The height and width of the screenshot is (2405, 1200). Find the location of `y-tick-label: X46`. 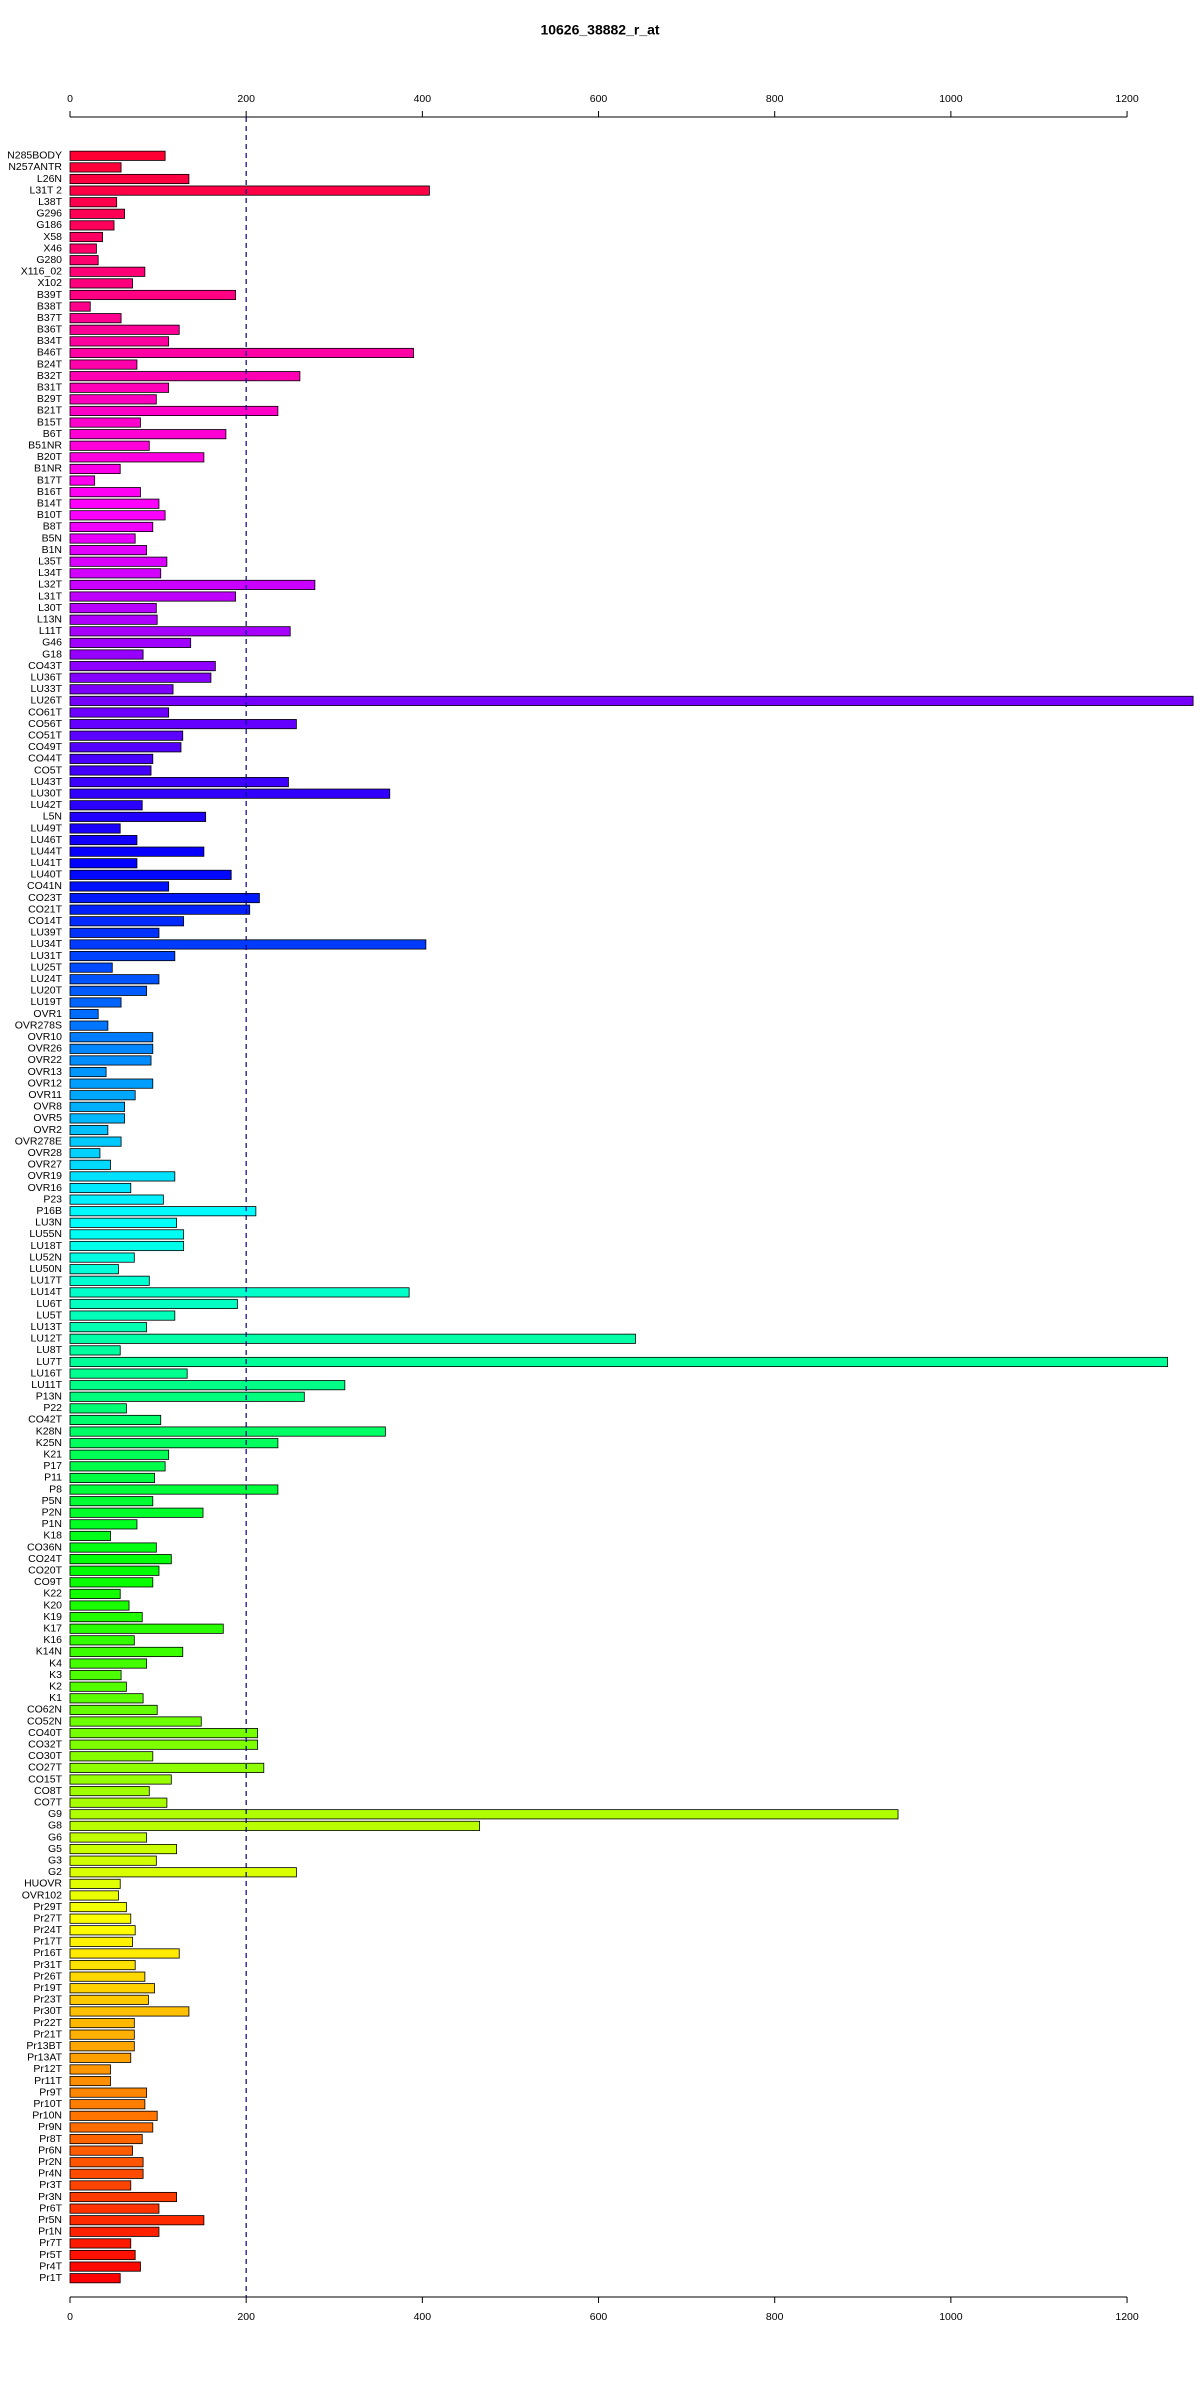

y-tick-label: X46 is located at coordinates (52, 248).